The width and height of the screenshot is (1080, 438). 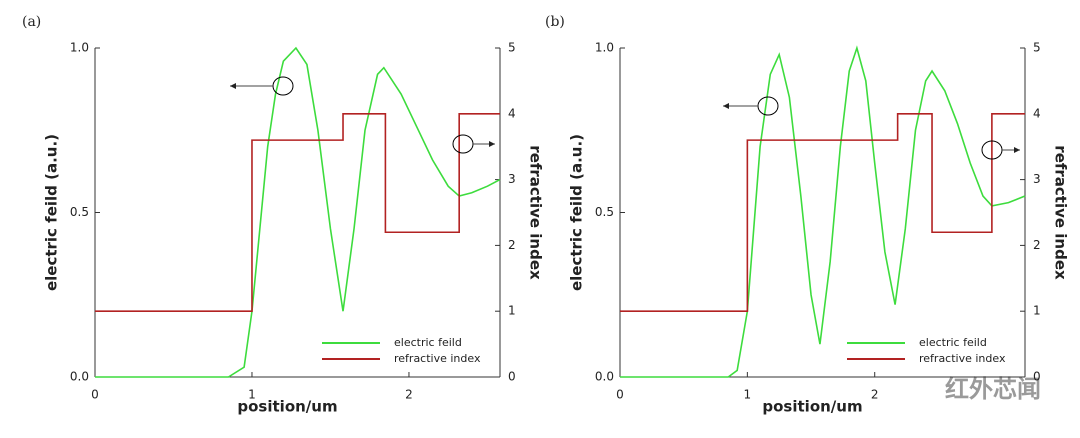 I want to click on panel-label: (b), so click(x=555, y=22).